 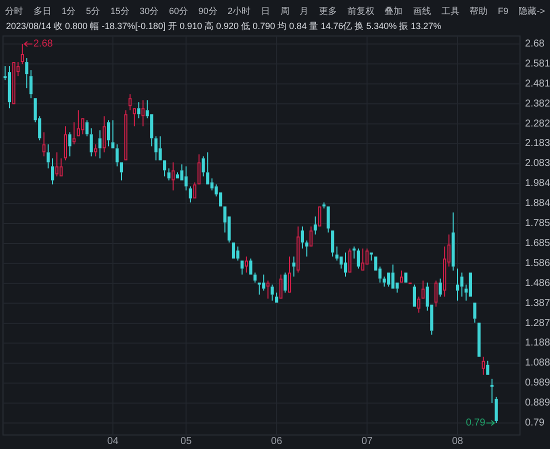 I want to click on y-tick-label: 1.188, so click(x=537, y=343).